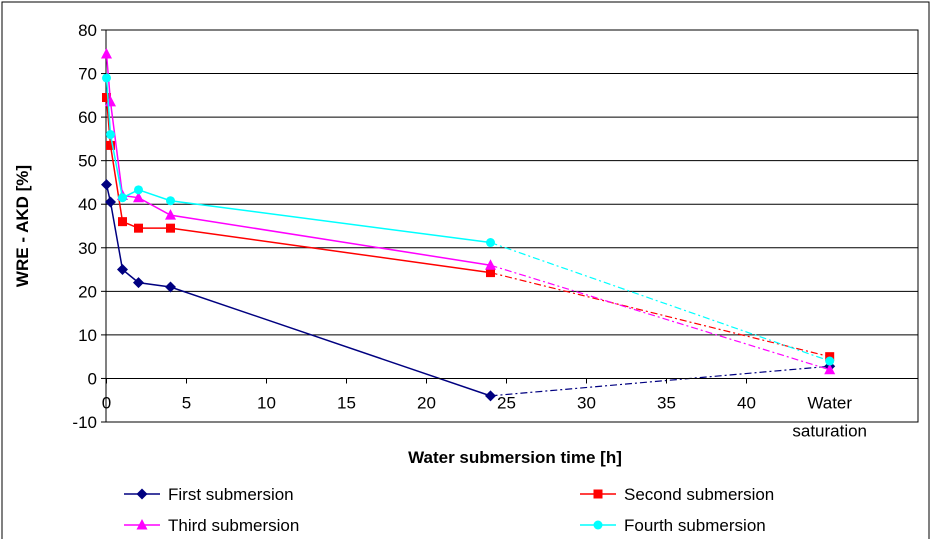  I want to click on legend-item: Fourth submersion, so click(673, 525).